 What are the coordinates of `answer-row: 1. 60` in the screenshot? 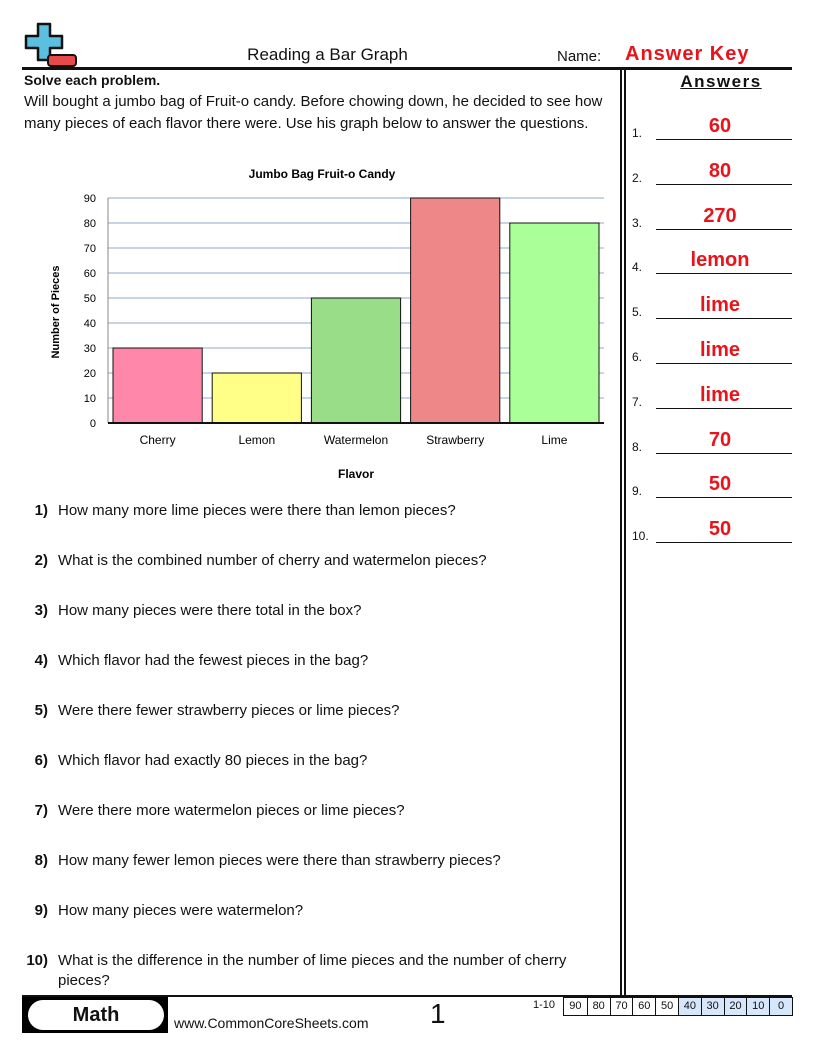 It's located at (712, 125).